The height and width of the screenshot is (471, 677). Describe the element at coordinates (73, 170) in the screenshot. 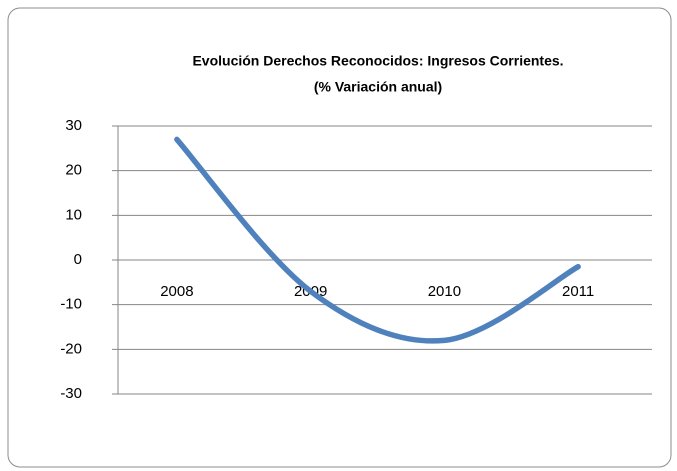

I see `y-tick-label: 20` at that location.